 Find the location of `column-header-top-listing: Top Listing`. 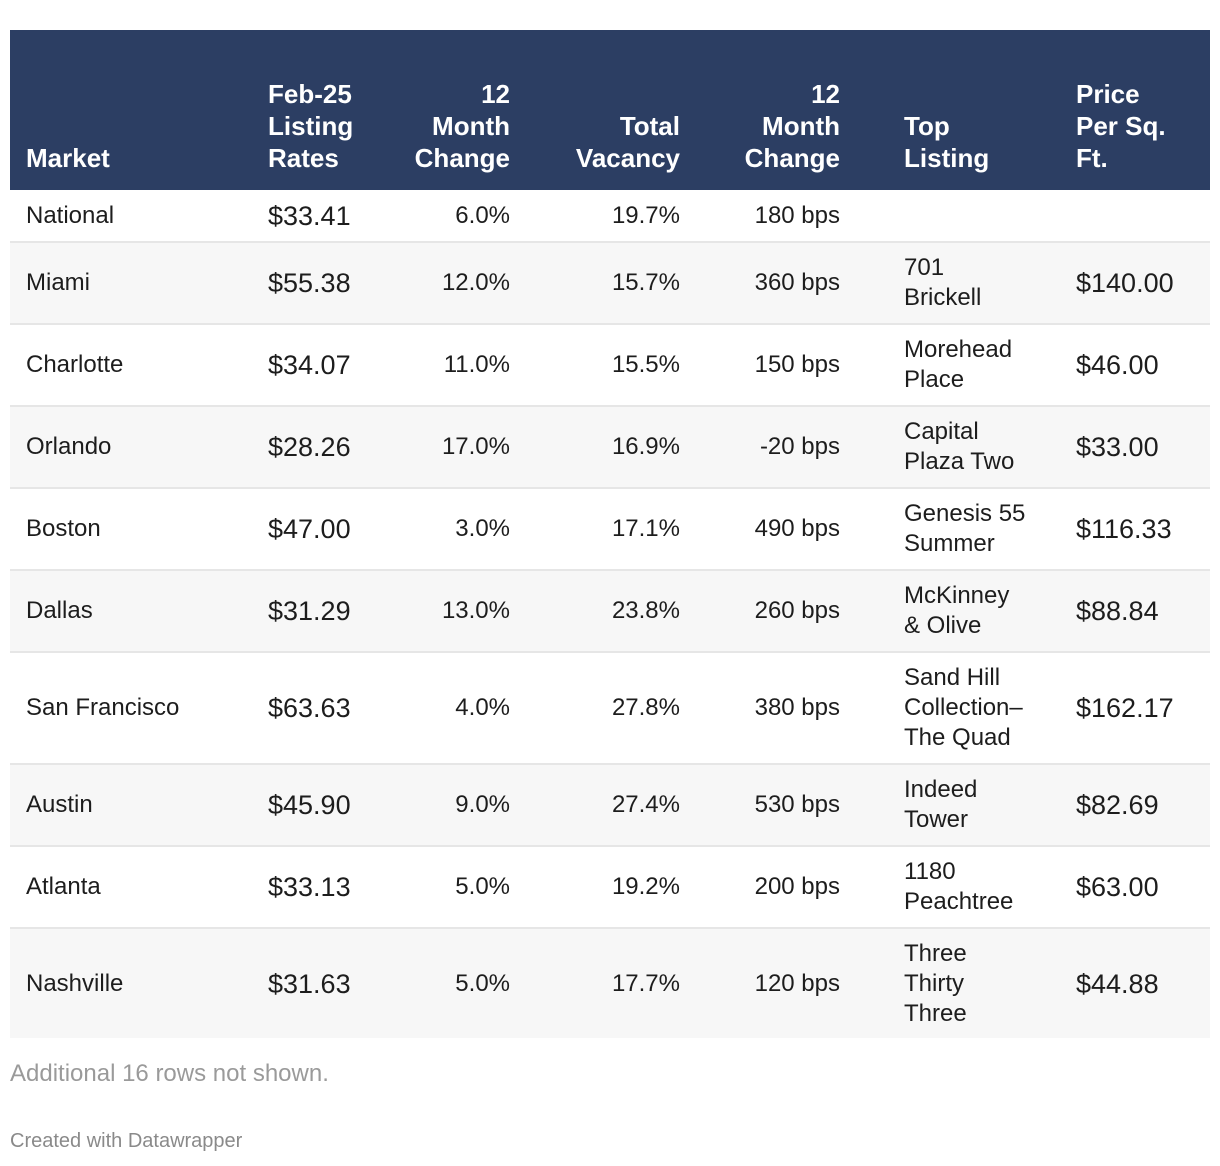

column-header-top-listing: Top Listing is located at coordinates (950, 110).